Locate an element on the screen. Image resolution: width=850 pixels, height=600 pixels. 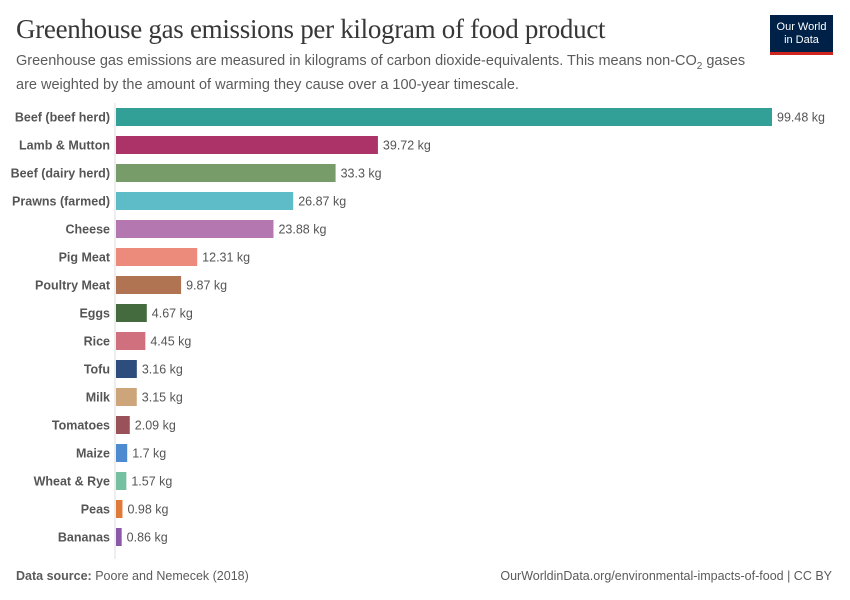
value-label: 1.7 kg is located at coordinates (149, 454).